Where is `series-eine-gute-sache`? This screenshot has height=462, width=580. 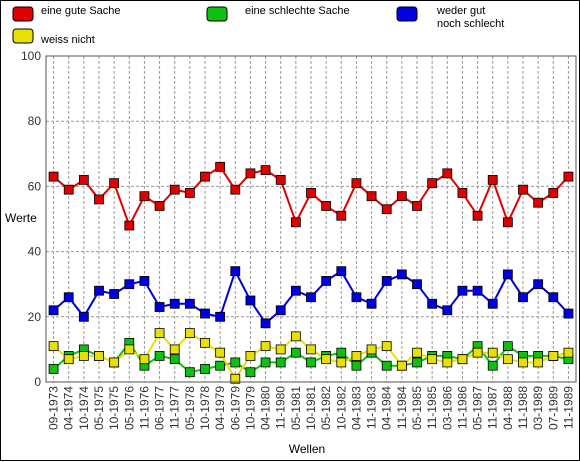
series-eine-gute-sache is located at coordinates (311, 196).